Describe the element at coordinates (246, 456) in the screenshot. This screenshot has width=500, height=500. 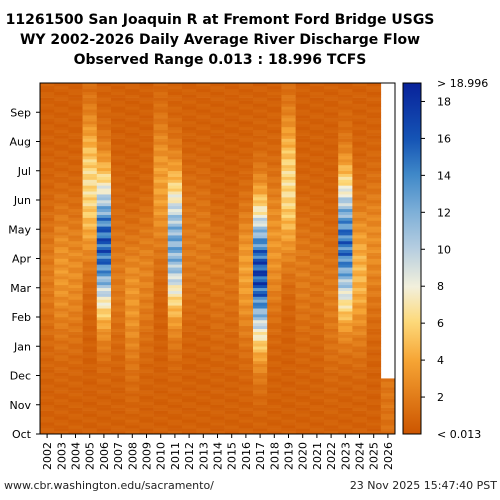
I see `x-tick-label-2016: 2016` at that location.